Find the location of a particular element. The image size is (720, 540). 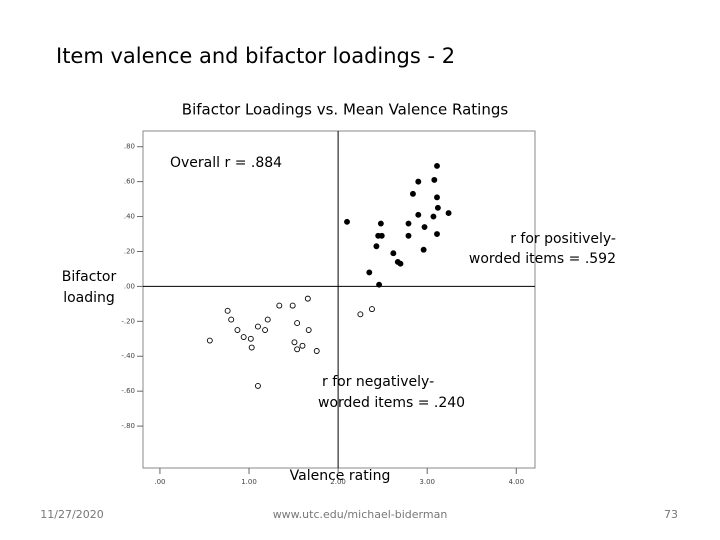

y-tick-label: .20 is located at coordinates (129, 251).